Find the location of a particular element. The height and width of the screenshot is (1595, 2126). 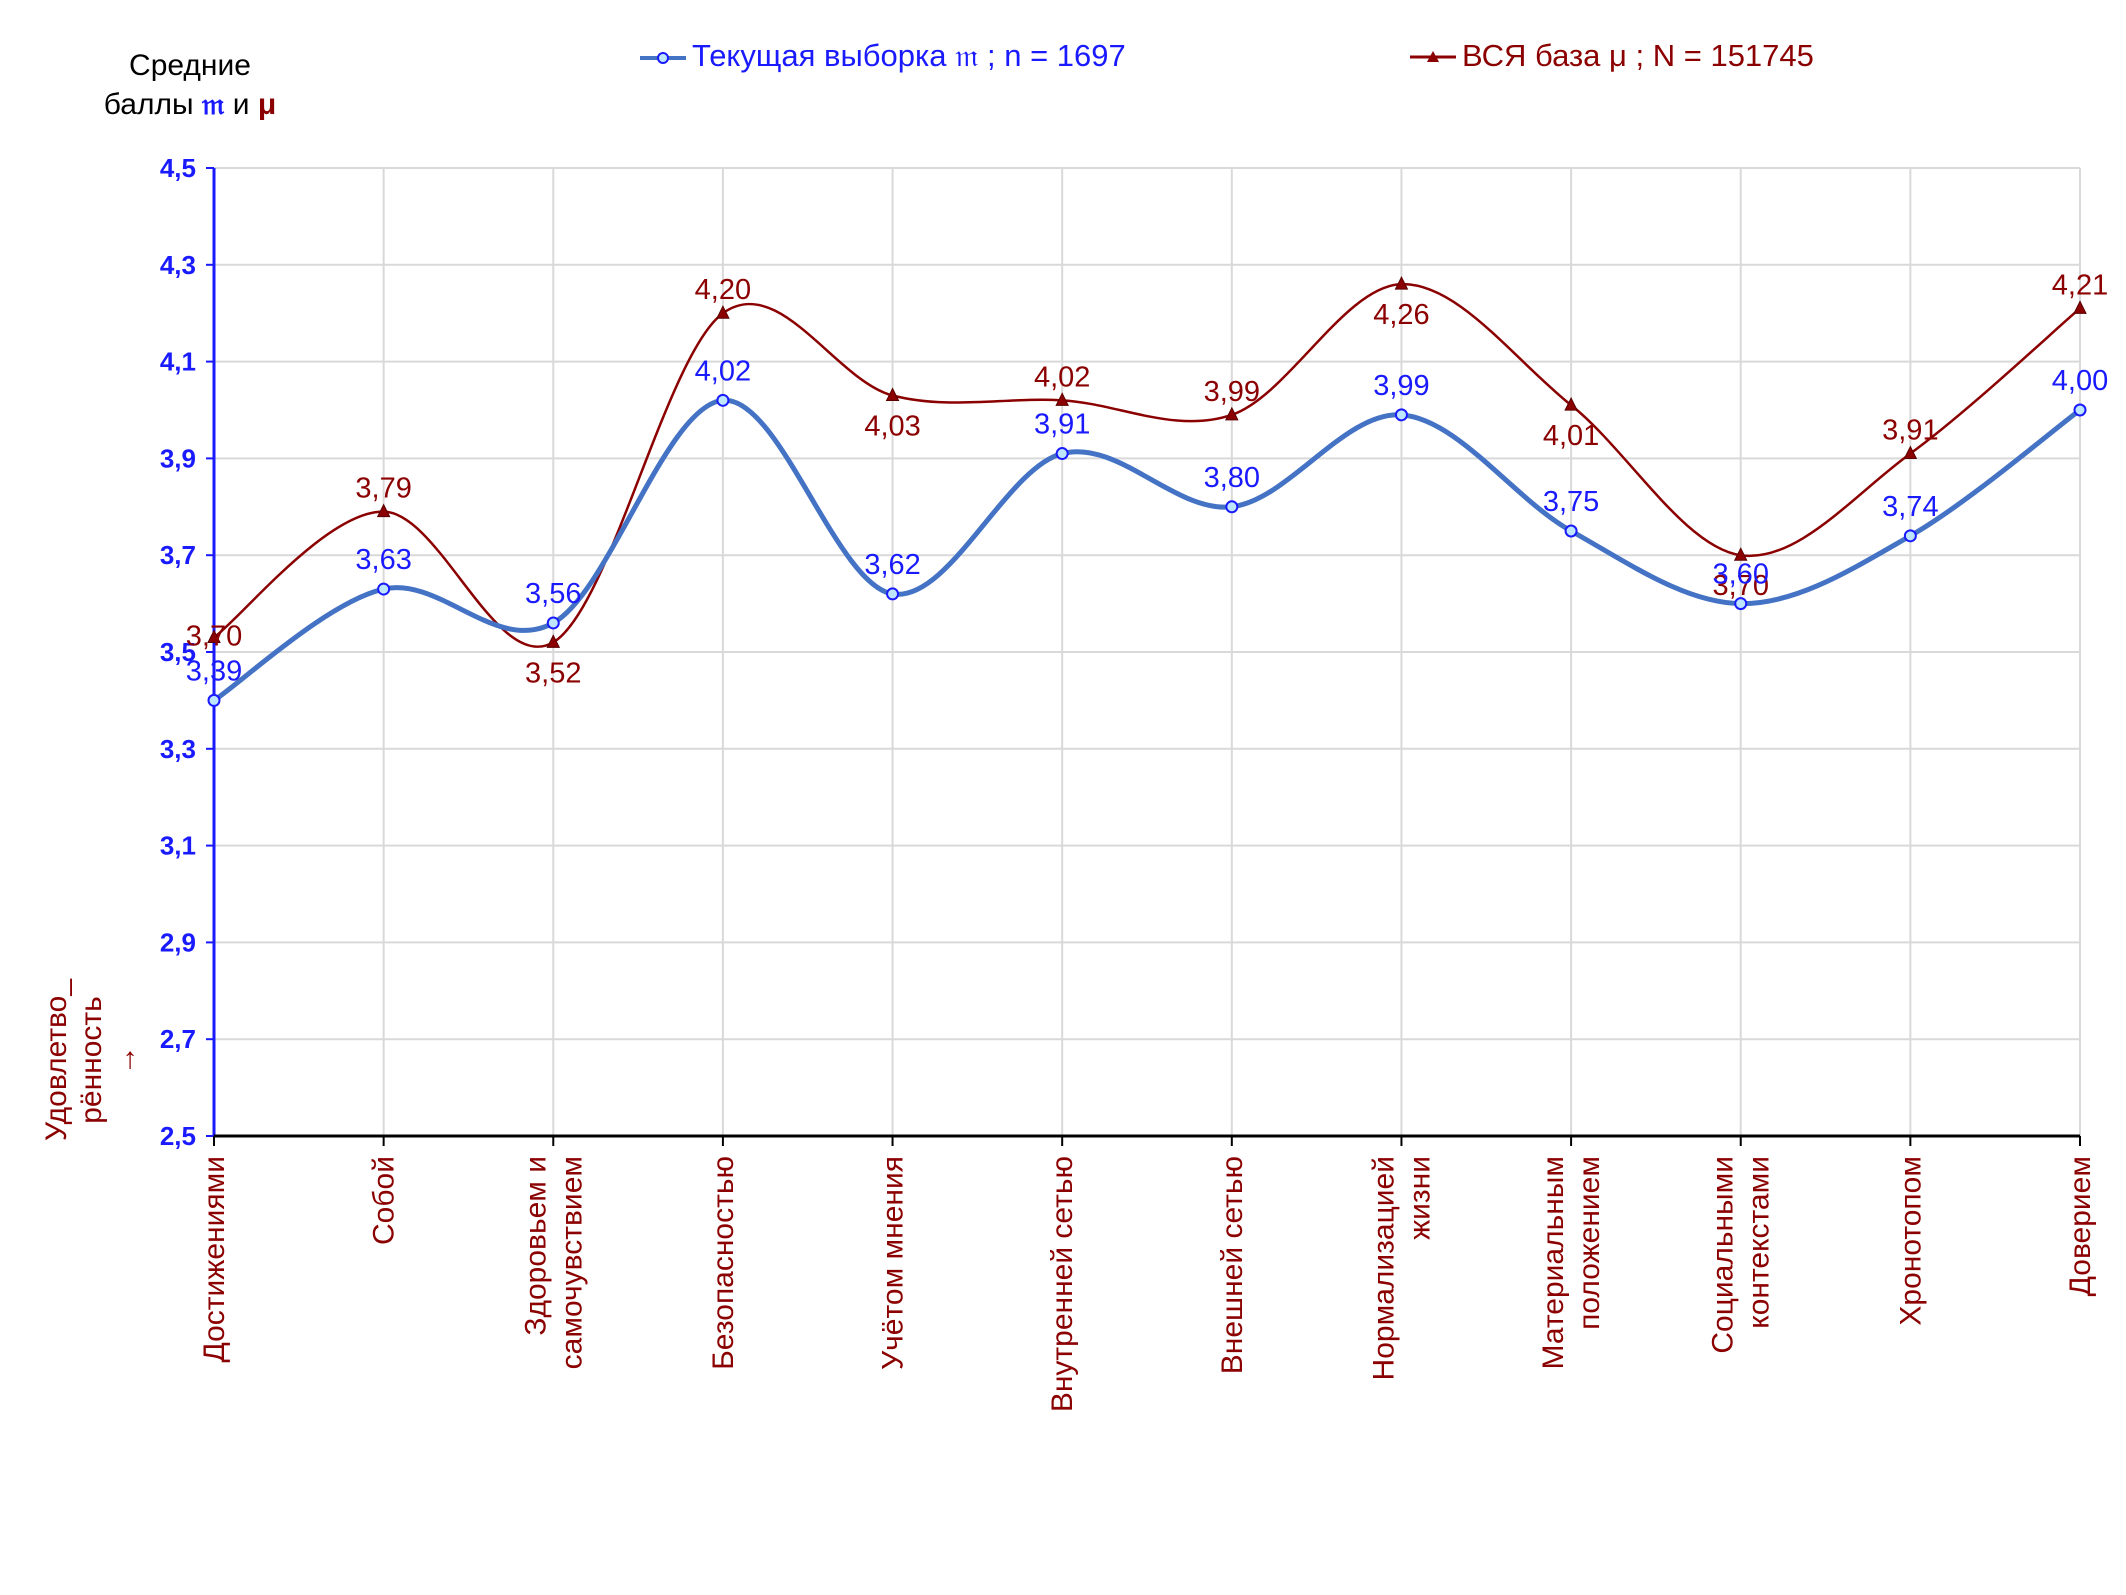

x-tick-label-line: Хронотопом is located at coordinates (1910, 1241).